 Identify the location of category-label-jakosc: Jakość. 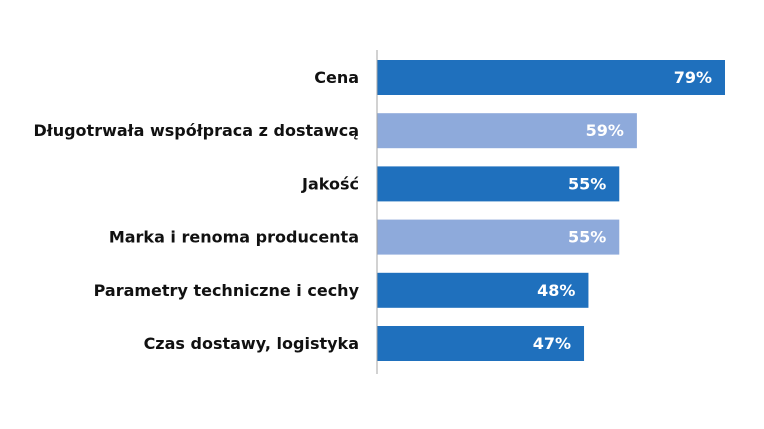
(330, 183).